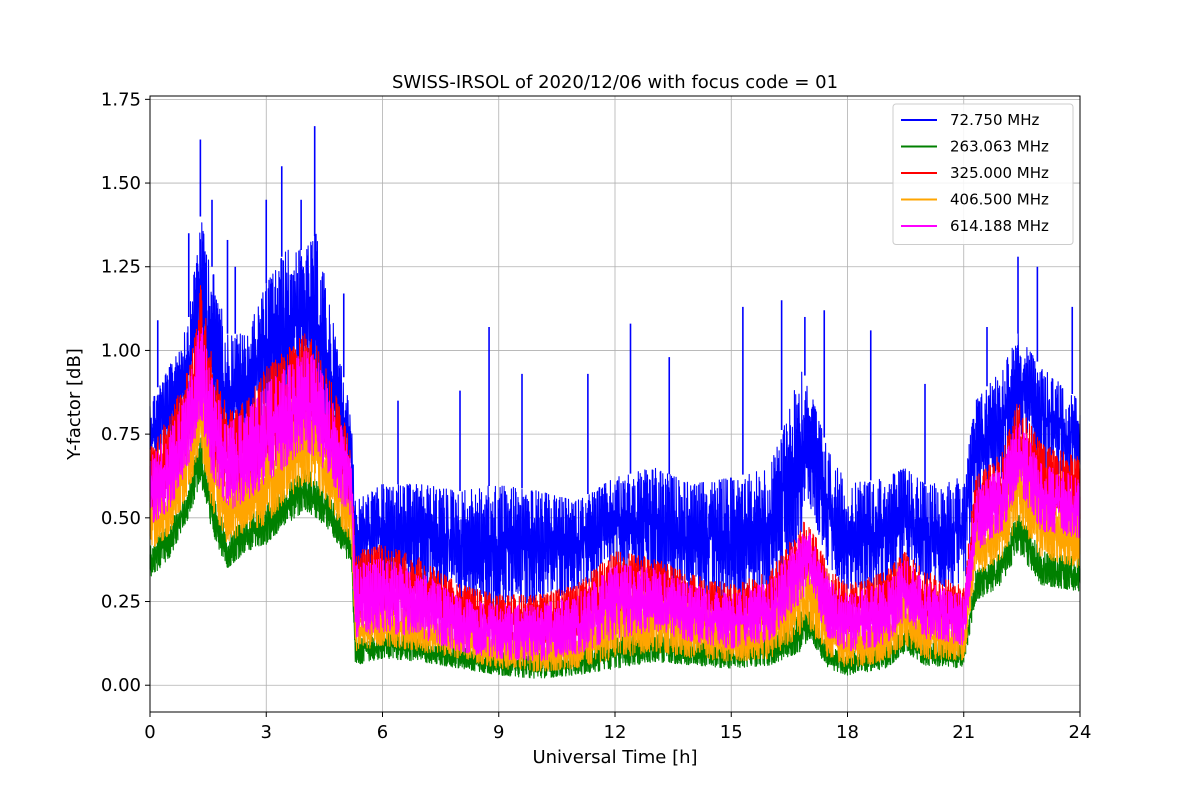 This screenshot has height=800, width=1200. Describe the element at coordinates (121, 99) in the screenshot. I see `y-tick-label: 1.75` at that location.